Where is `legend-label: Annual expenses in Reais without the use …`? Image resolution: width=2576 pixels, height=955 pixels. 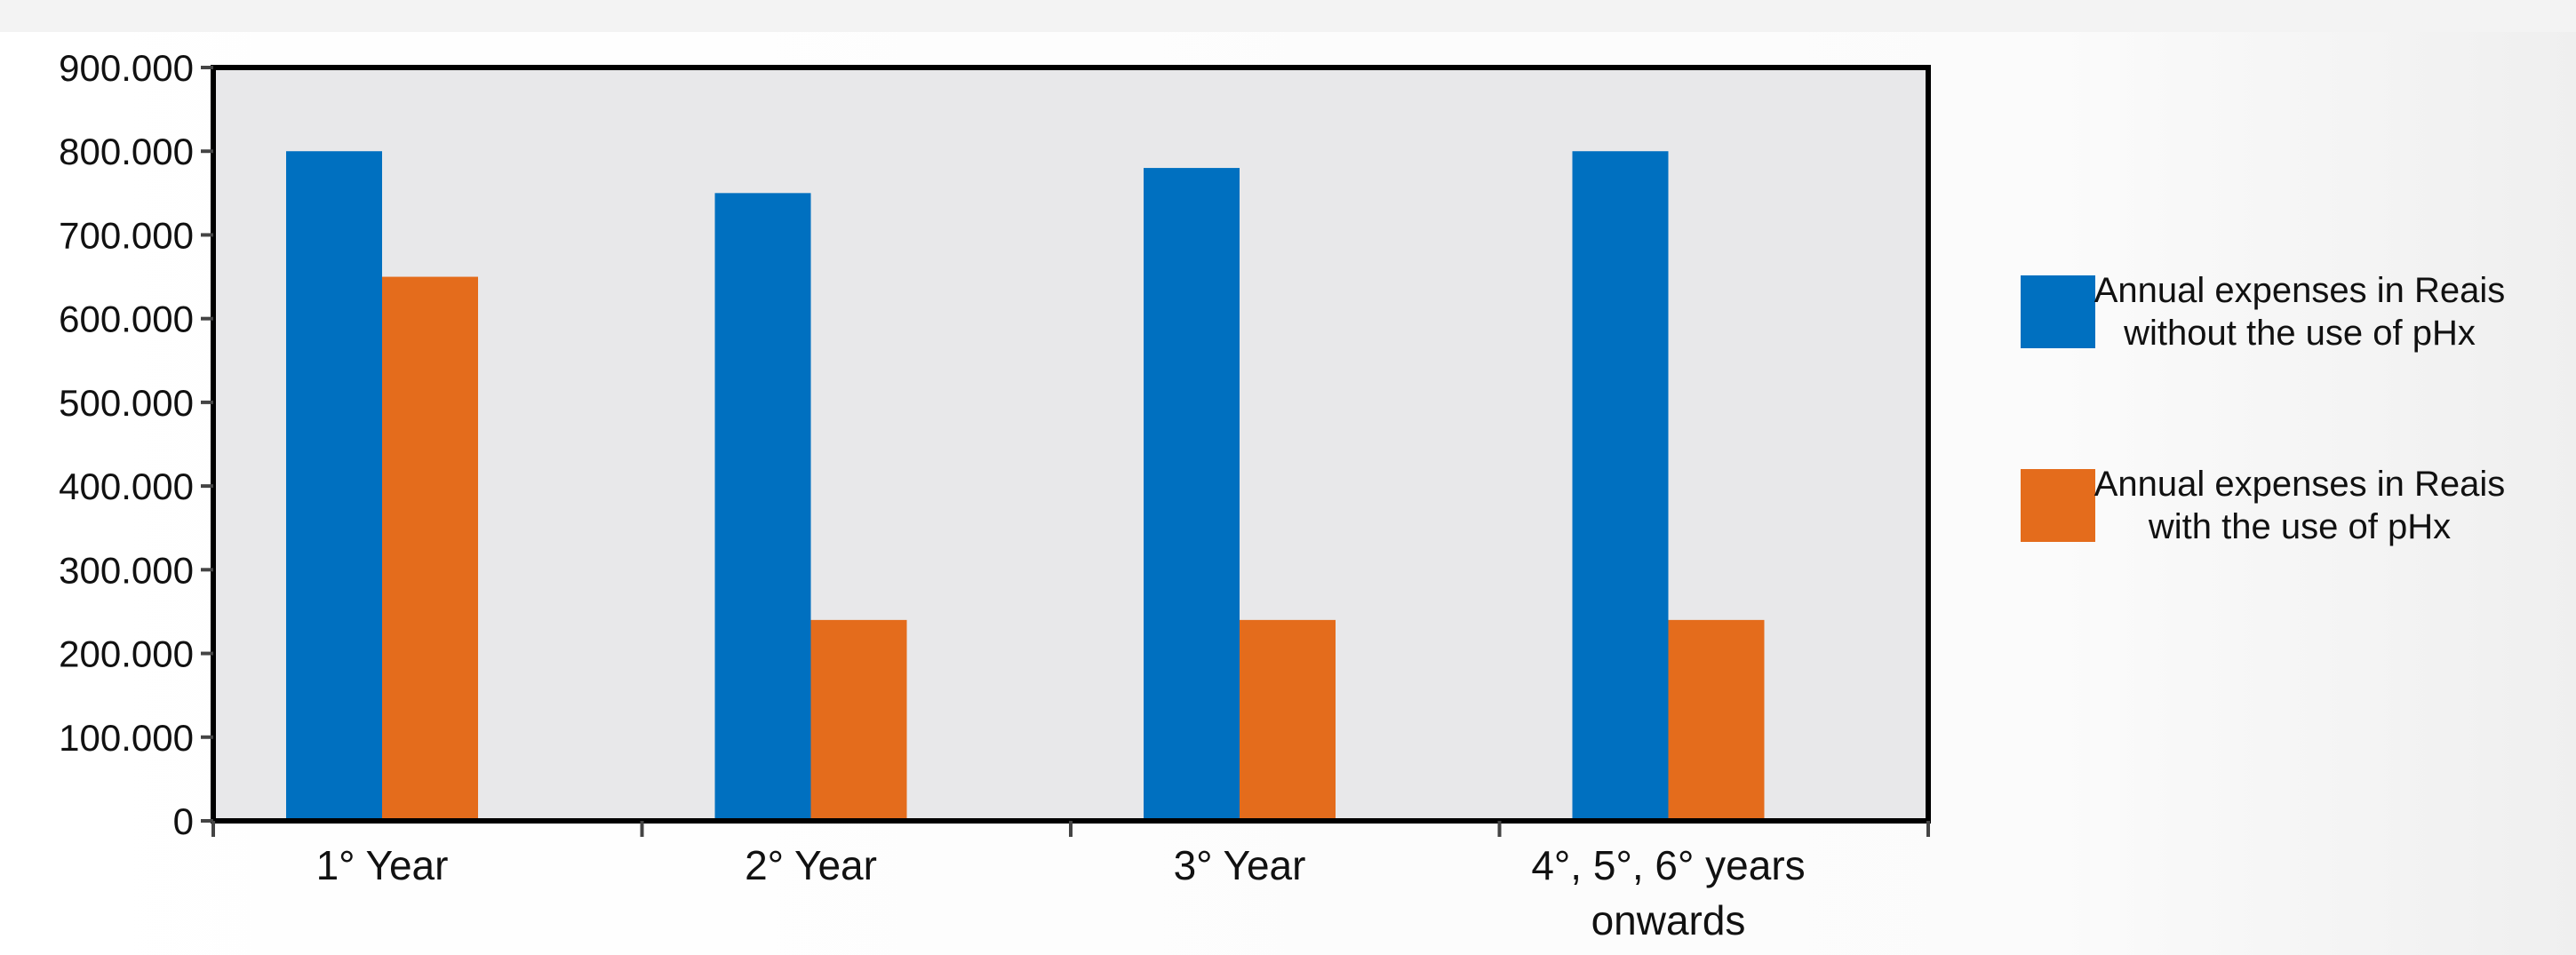
legend-label: Annual expenses in Reais without the use … is located at coordinates (2300, 312).